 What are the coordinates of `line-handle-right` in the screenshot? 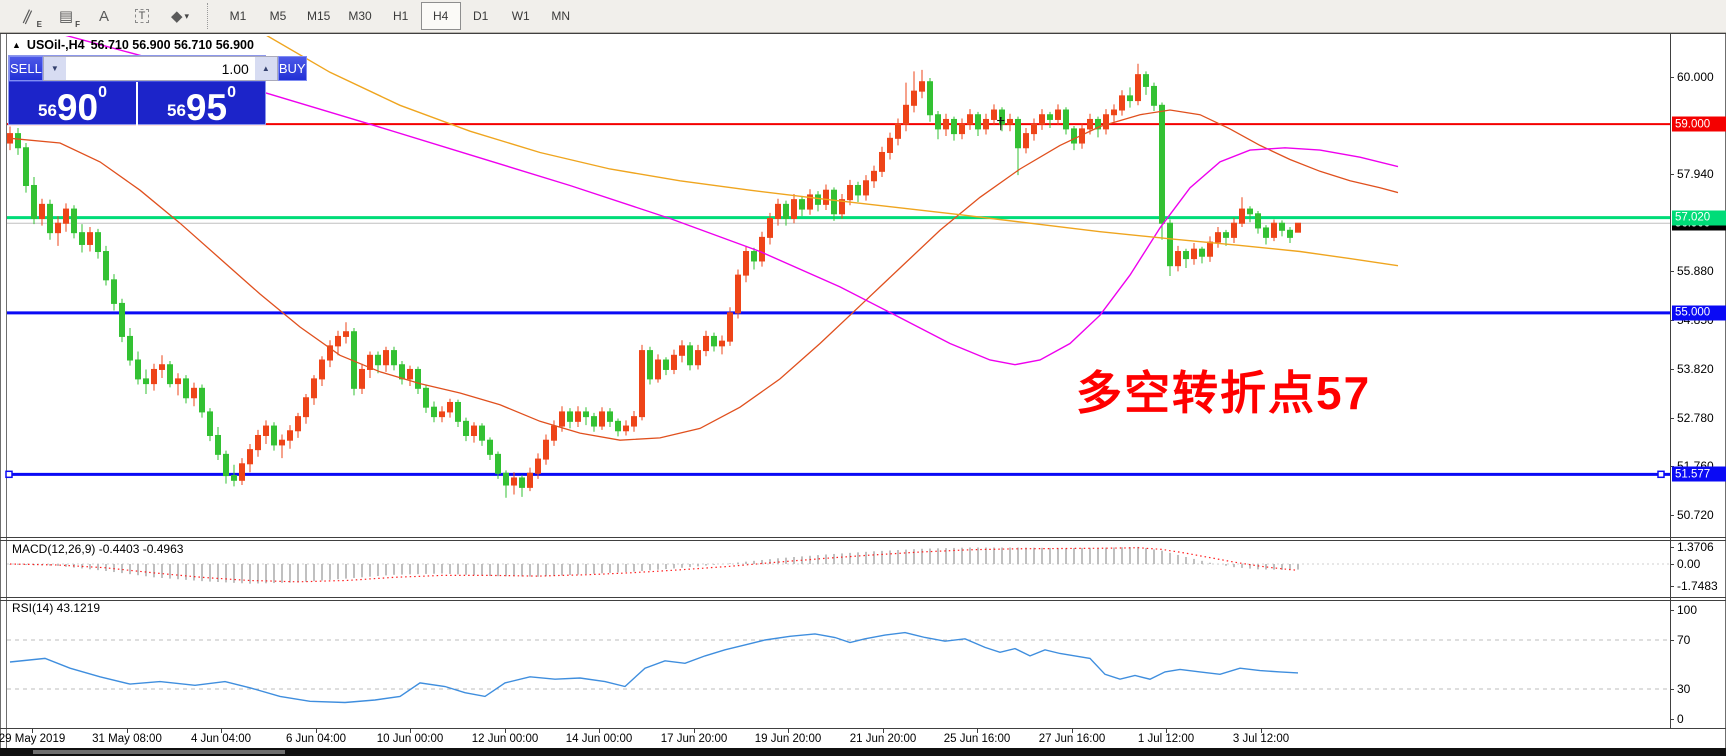 It's located at (1661, 474).